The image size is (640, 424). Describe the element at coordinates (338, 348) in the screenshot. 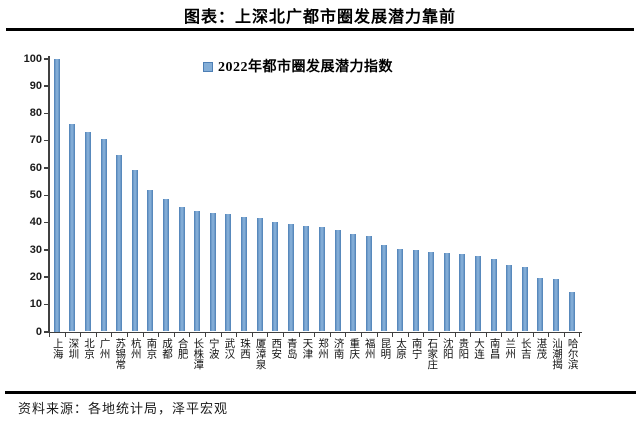

I see `x-category-label: 济南` at that location.